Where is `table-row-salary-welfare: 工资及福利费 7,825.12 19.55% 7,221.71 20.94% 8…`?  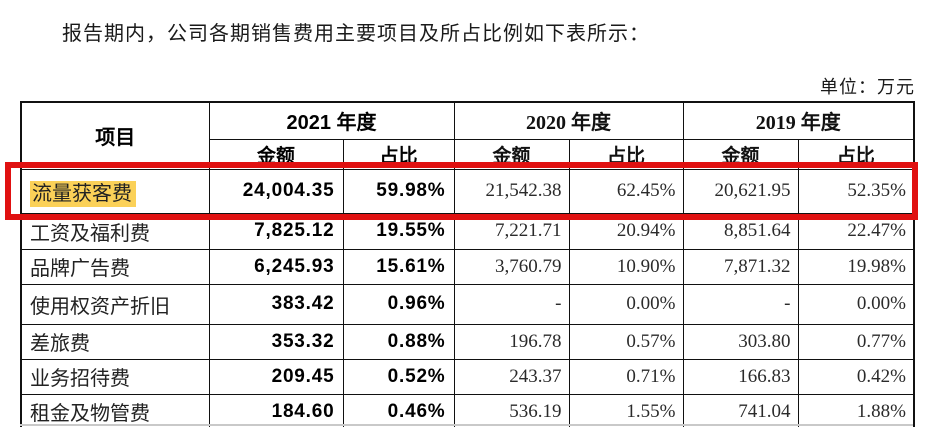
table-row-salary-welfare: 工资及福利费 7,825.12 19.55% 7,221.71 20.94% 8… is located at coordinates (467, 231).